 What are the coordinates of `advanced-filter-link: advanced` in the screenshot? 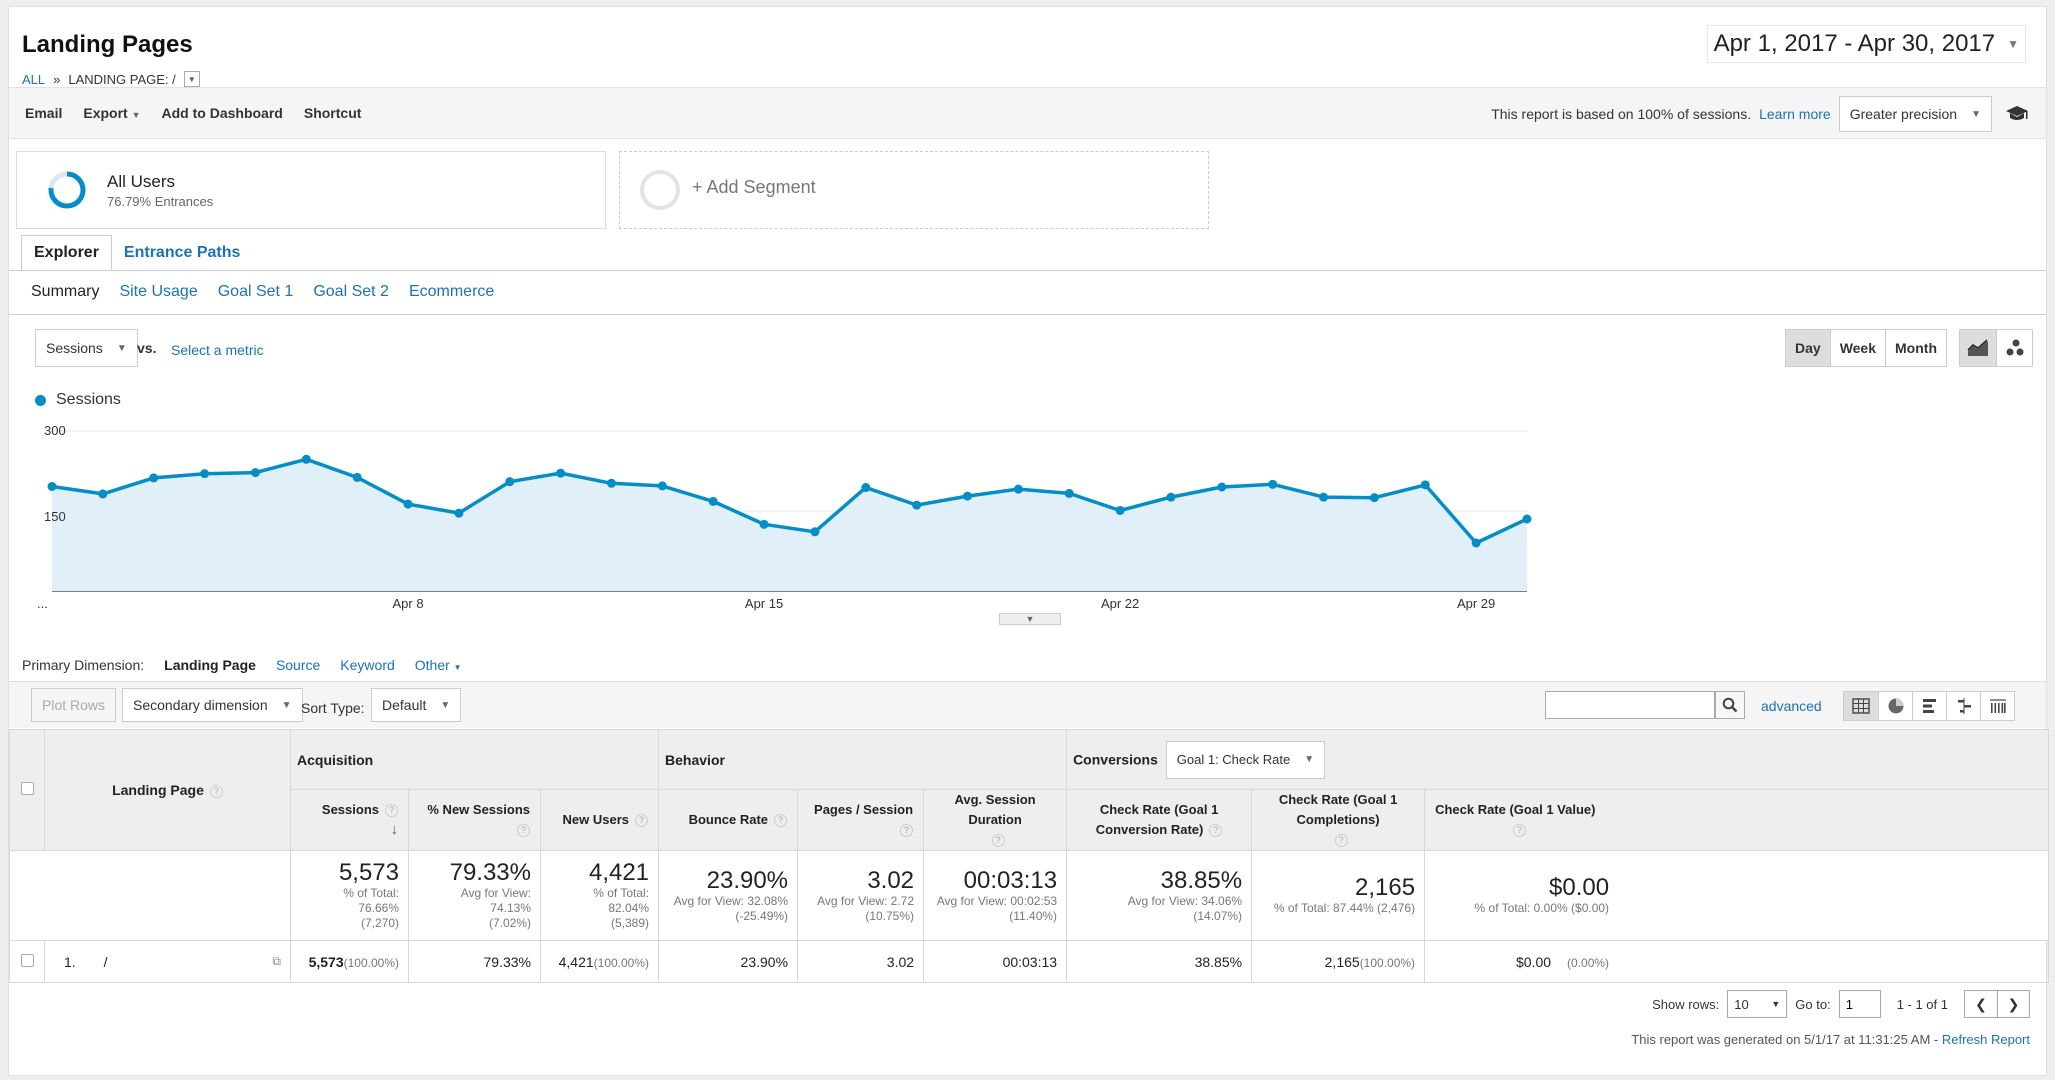 It's located at (1791, 706).